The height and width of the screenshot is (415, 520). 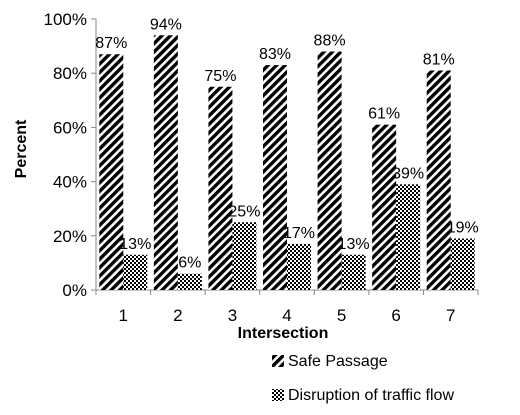 I want to click on data-label: 61%, so click(x=384, y=114).